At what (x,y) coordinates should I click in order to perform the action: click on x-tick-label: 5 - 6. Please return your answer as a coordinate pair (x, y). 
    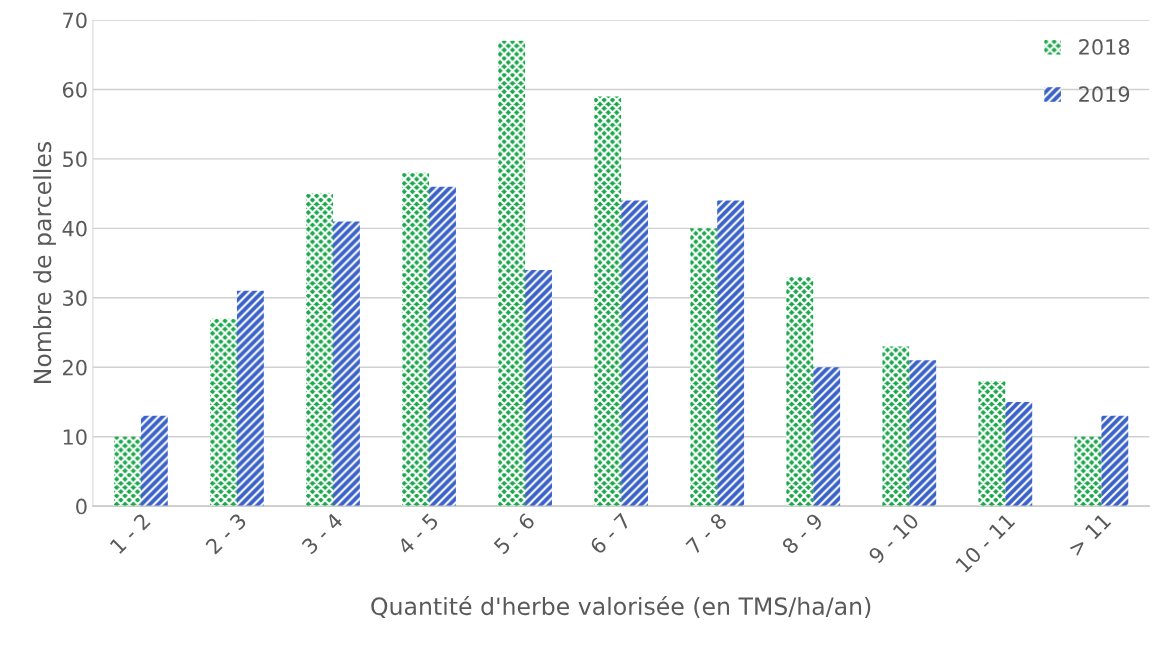
    Looking at the image, I should click on (514, 533).